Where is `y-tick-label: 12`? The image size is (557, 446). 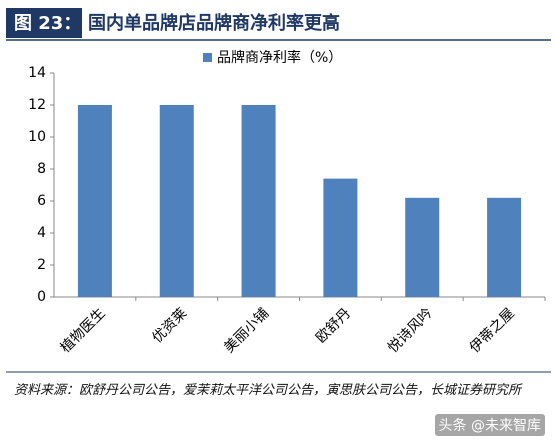
y-tick-label: 12 is located at coordinates (37, 105).